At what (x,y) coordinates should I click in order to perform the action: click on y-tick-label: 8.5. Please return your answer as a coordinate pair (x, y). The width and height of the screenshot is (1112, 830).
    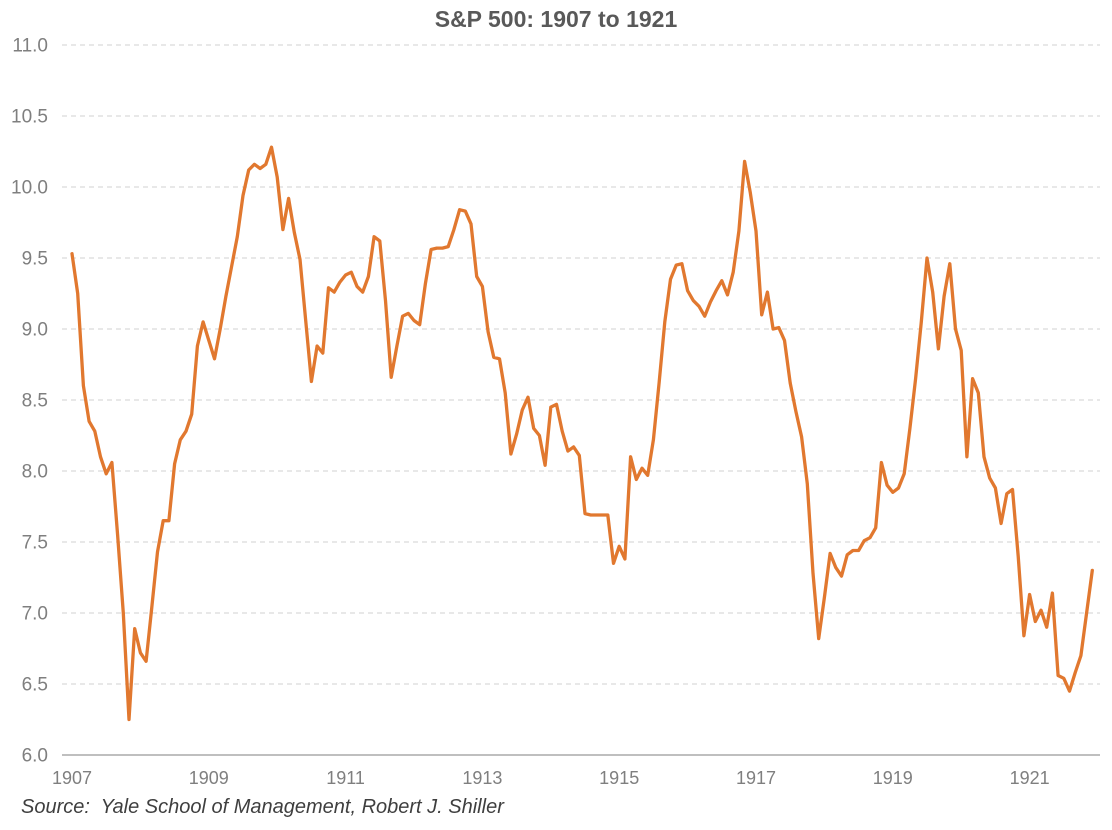
    Looking at the image, I should click on (35, 401).